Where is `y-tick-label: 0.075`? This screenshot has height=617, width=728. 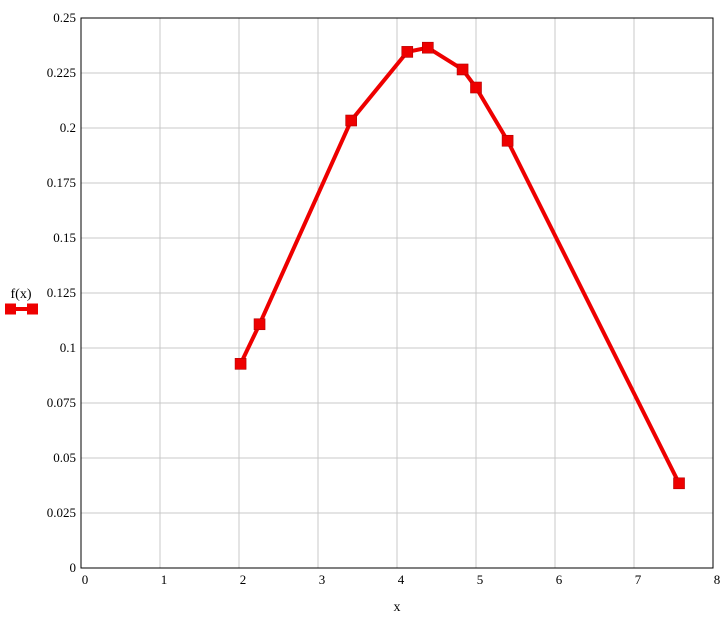 y-tick-label: 0.075 is located at coordinates (61, 402).